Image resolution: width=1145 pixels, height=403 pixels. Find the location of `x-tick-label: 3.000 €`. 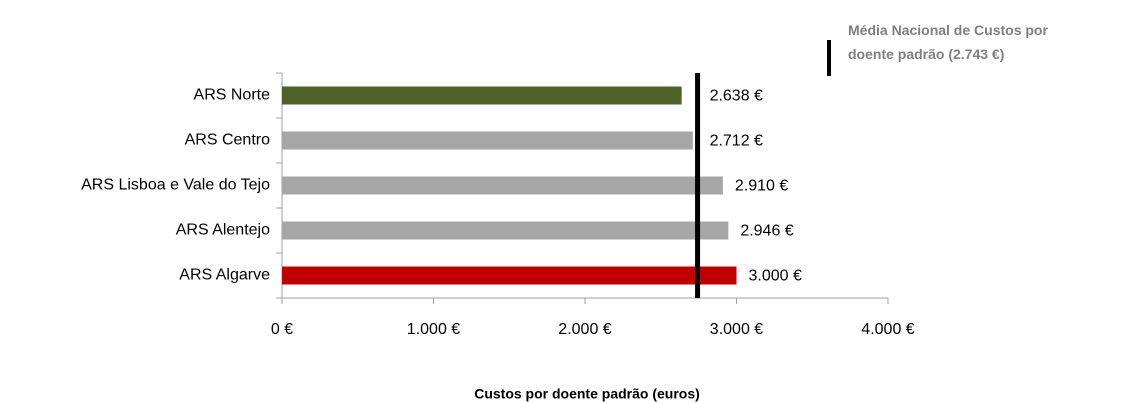

x-tick-label: 3.000 € is located at coordinates (736, 329).